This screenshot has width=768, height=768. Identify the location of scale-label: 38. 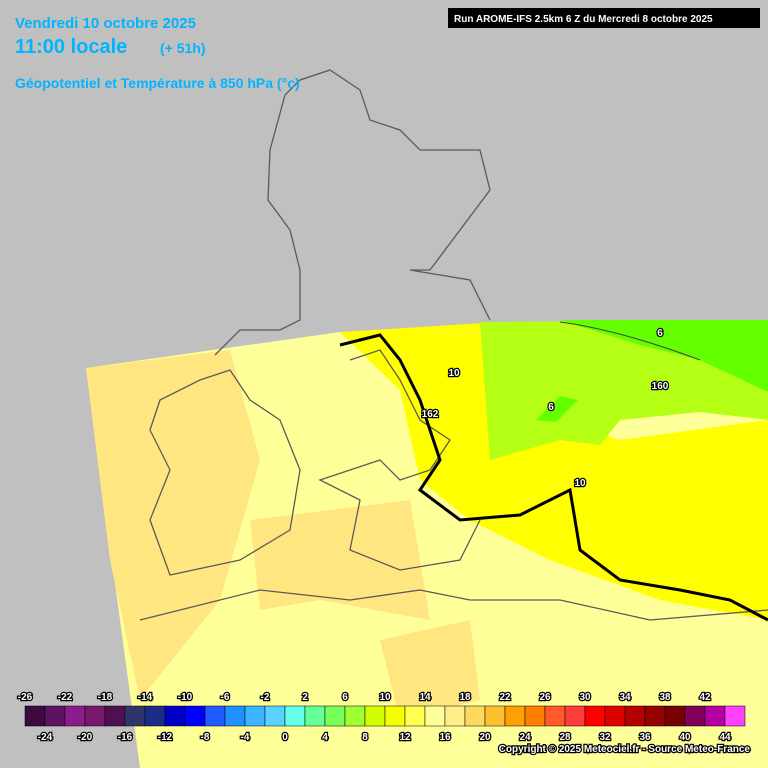
(665, 697).